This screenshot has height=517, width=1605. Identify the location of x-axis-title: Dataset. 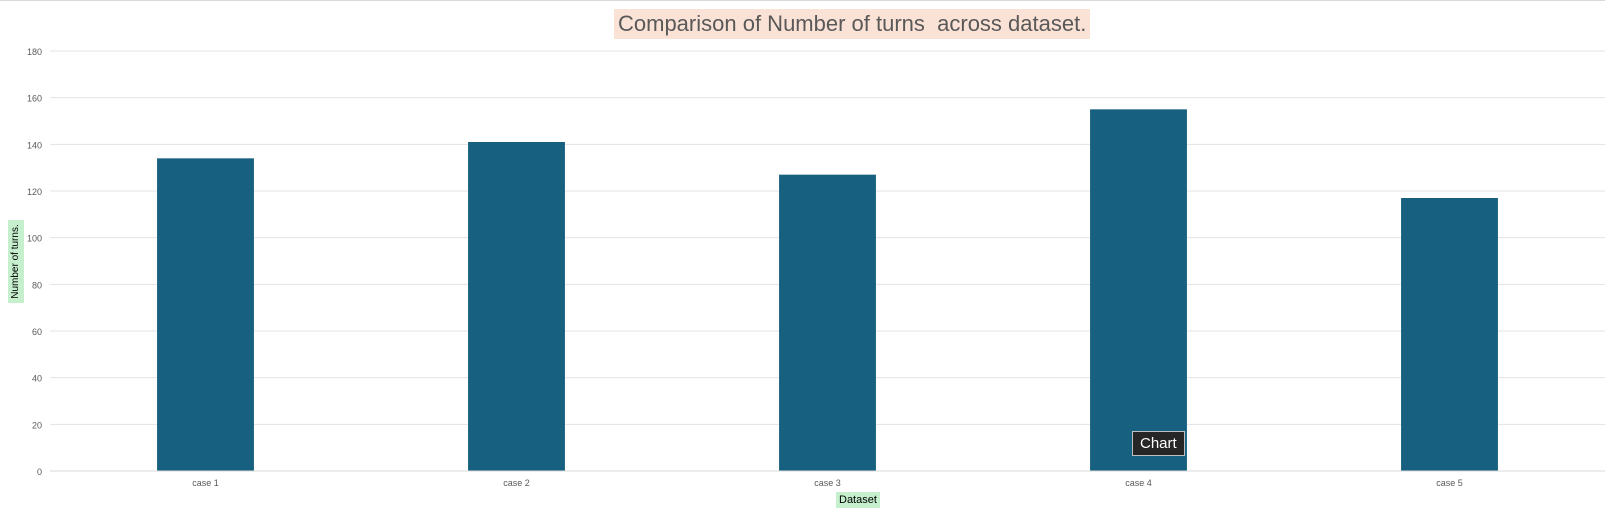
(858, 500).